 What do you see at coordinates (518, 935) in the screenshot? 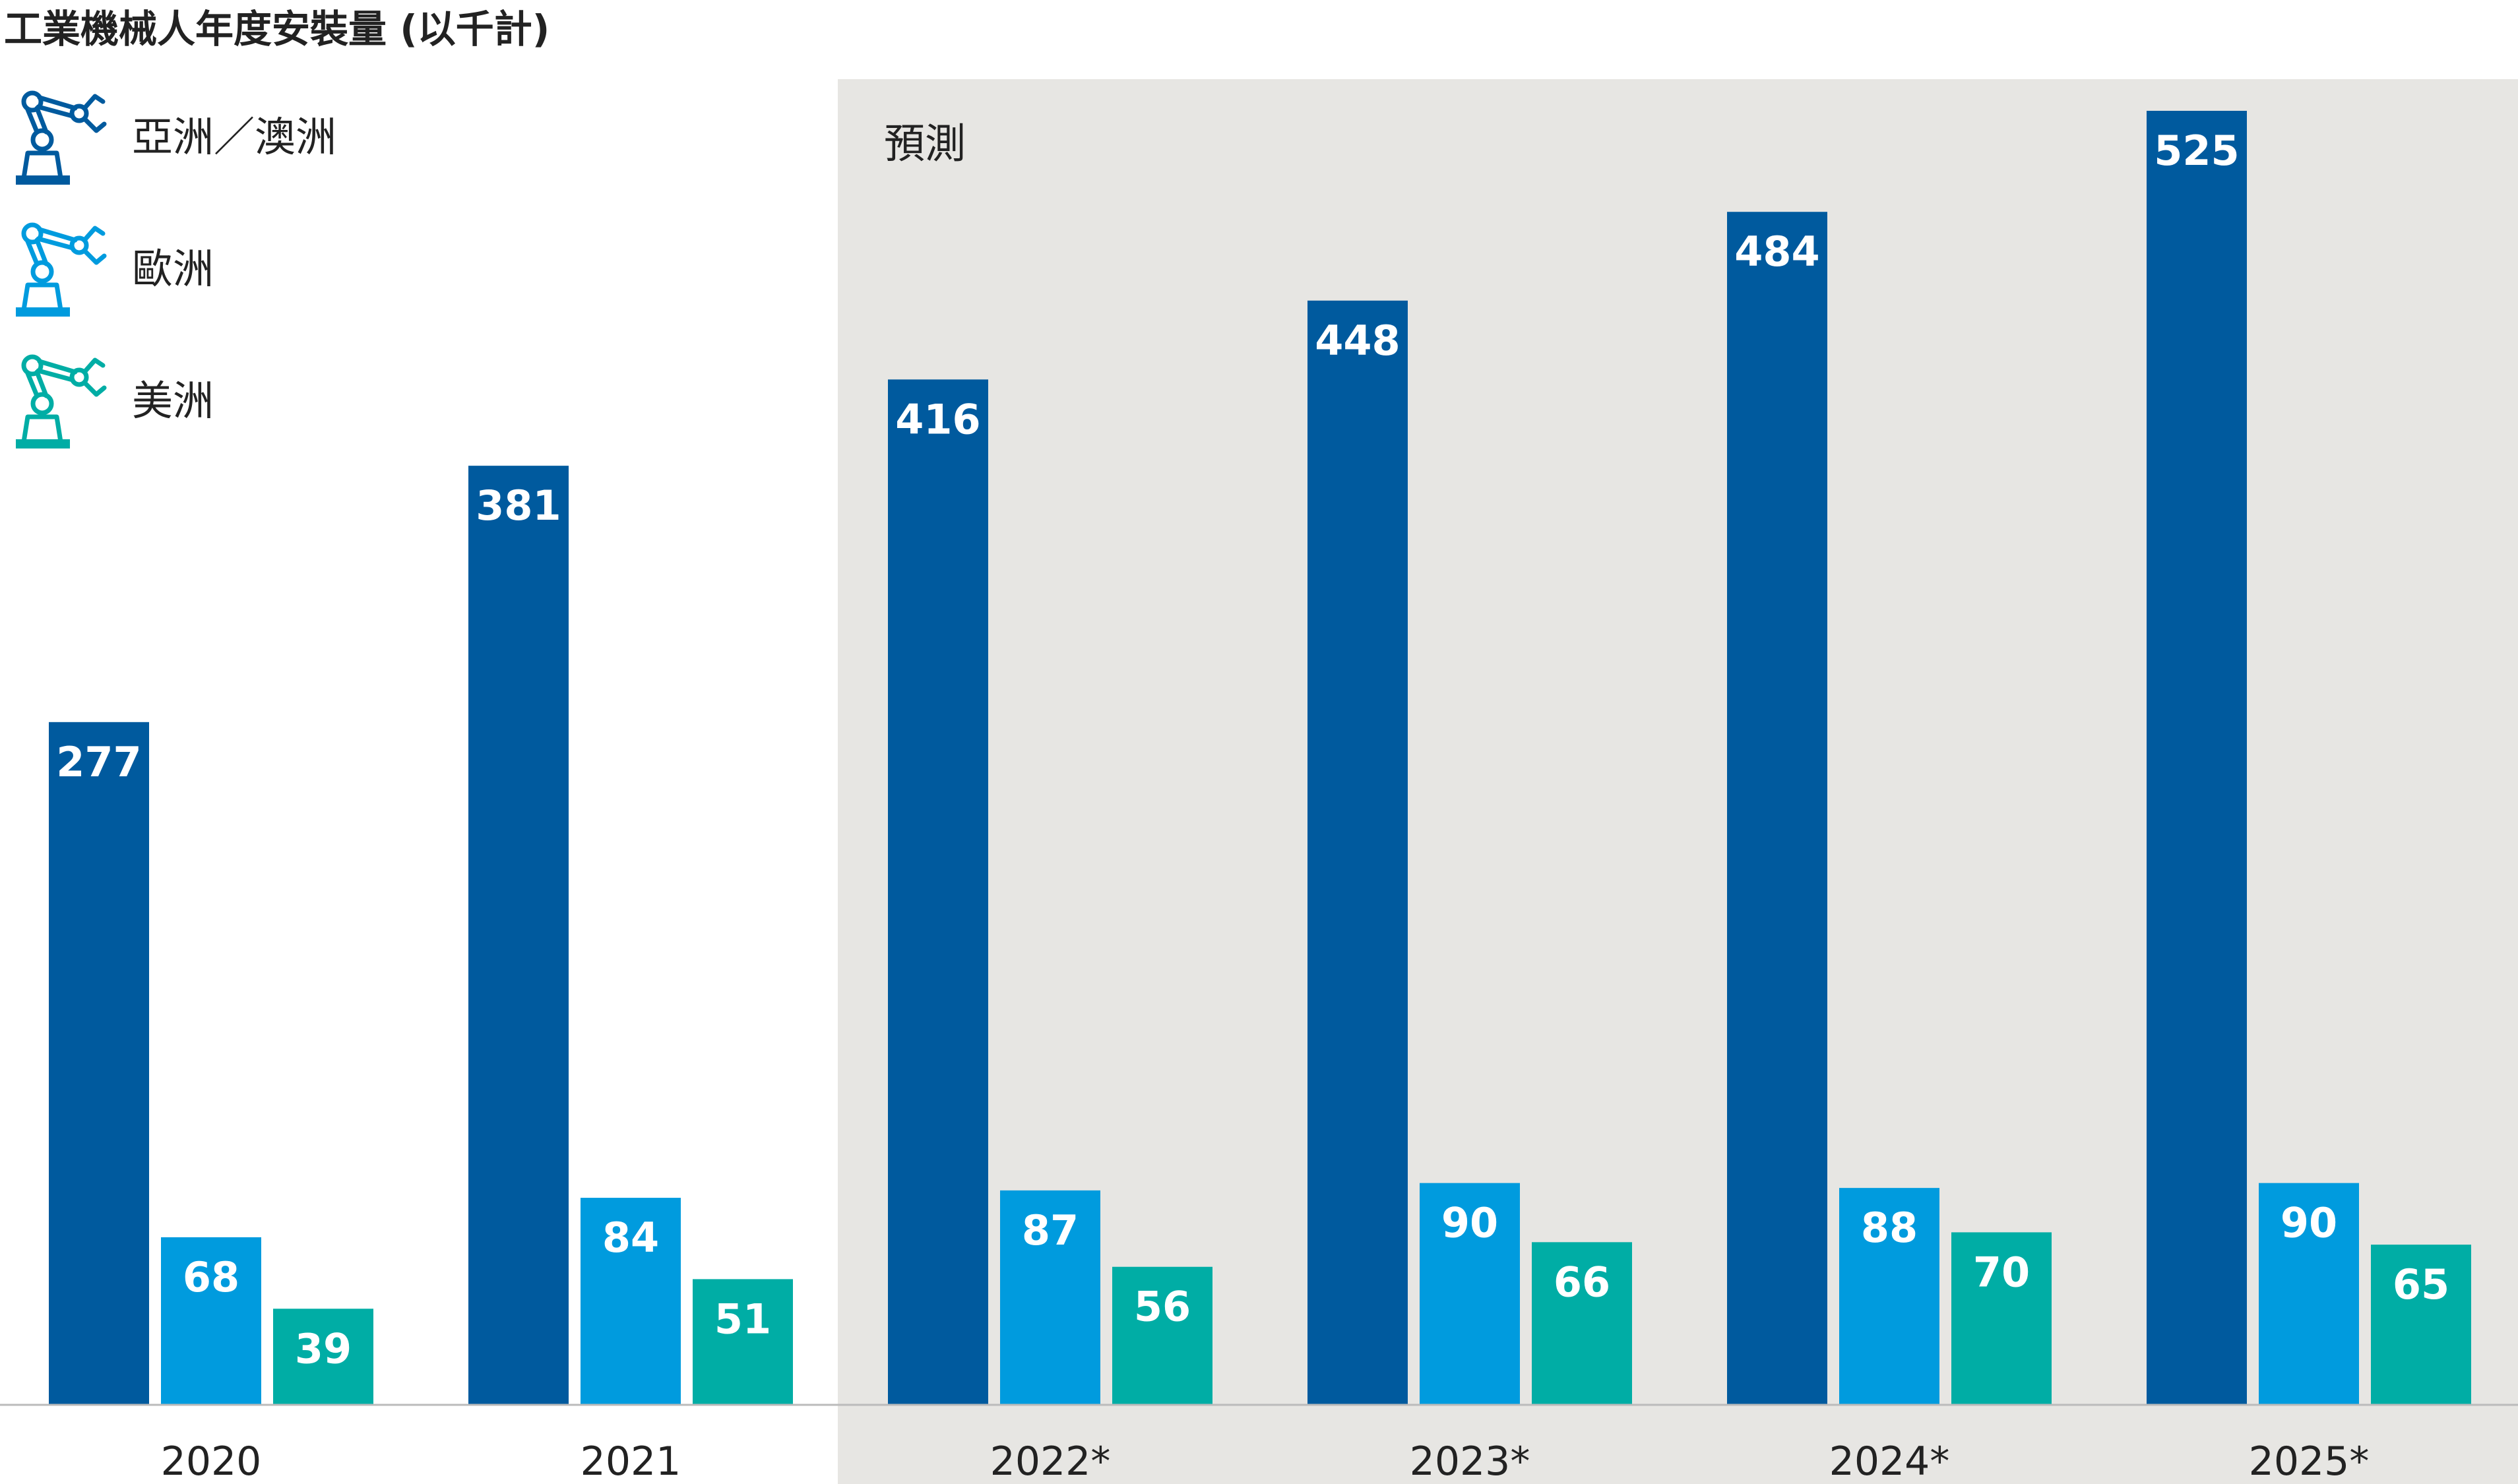
I see `bar-2021-s0` at bounding box center [518, 935].